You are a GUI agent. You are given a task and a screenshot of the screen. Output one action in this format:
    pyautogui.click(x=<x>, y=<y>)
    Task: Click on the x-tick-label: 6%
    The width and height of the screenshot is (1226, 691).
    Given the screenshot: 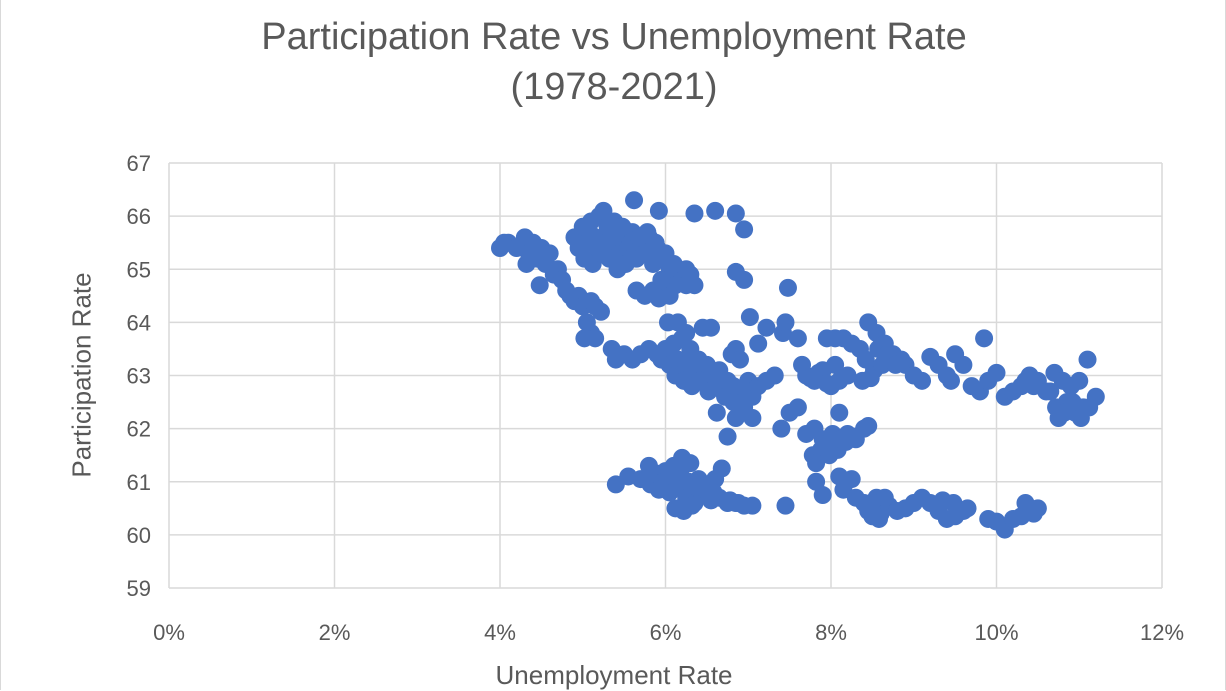 What is the action you would take?
    pyautogui.click(x=666, y=632)
    